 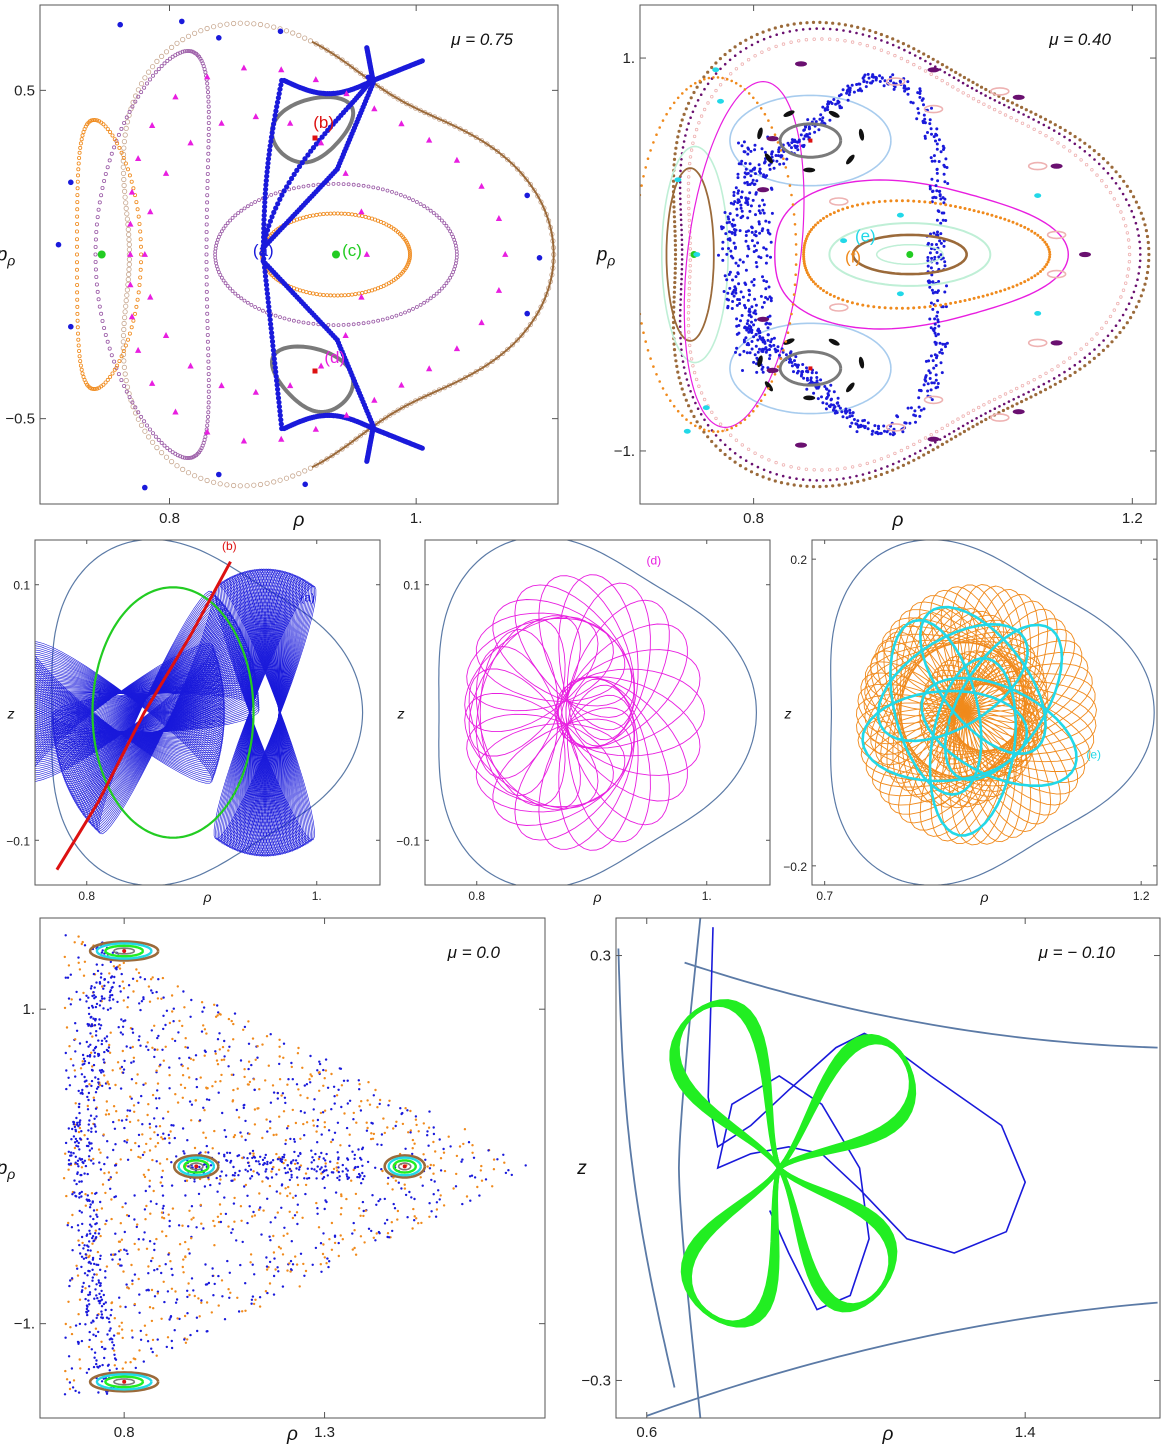 I want to click on orbit-d-strand, so click(x=574, y=774).